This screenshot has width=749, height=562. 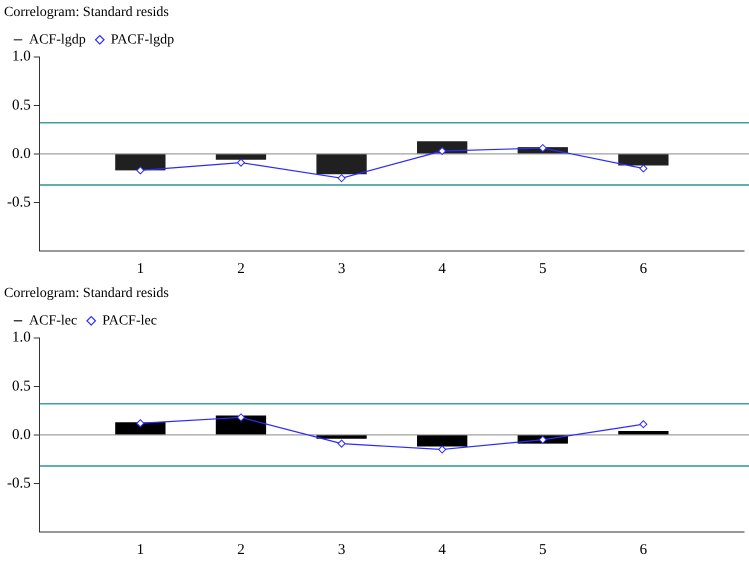 What do you see at coordinates (142, 40) in the screenshot?
I see `legend-label: PACF-lgdp` at bounding box center [142, 40].